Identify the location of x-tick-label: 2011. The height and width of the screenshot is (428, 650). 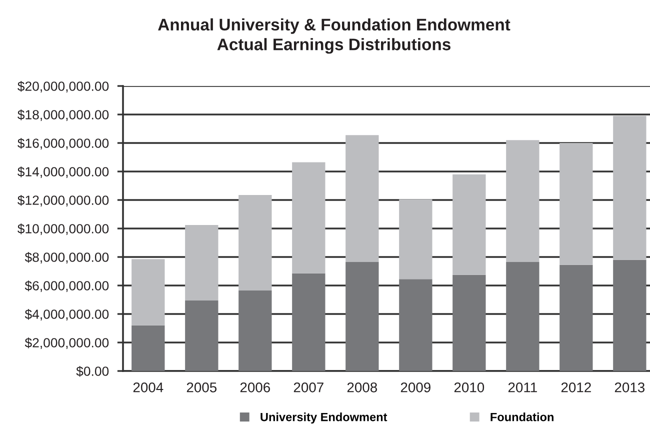
(522, 387).